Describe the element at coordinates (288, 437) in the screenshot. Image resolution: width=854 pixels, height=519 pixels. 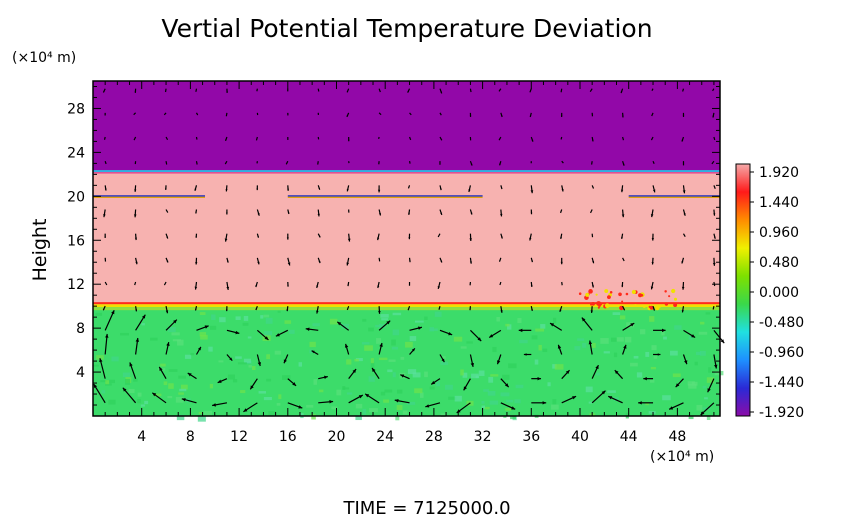
I see `x-tick-label: 16` at that location.